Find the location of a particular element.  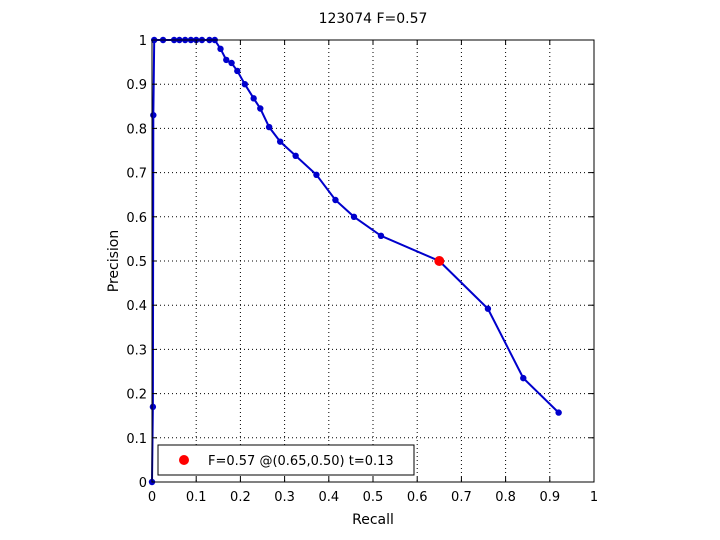

x-tick-label: 0.2 is located at coordinates (240, 497).